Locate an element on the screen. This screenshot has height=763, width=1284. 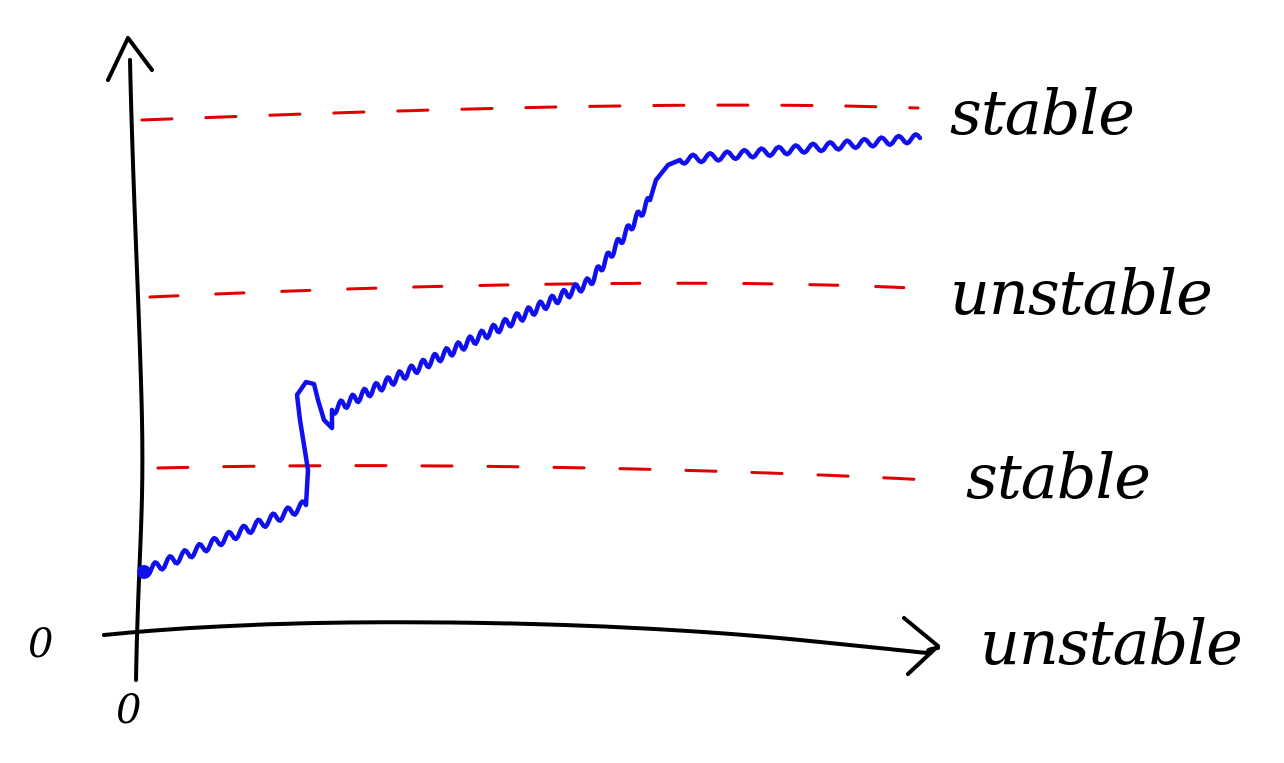
level-line-top is located at coordinates (530, 112).